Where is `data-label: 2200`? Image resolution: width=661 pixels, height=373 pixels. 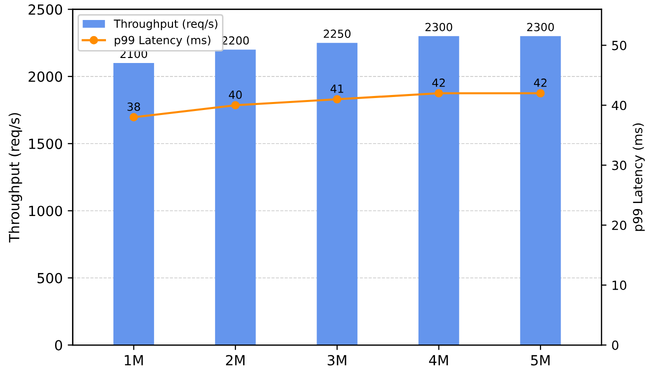
data-label: 2200 is located at coordinates (235, 40).